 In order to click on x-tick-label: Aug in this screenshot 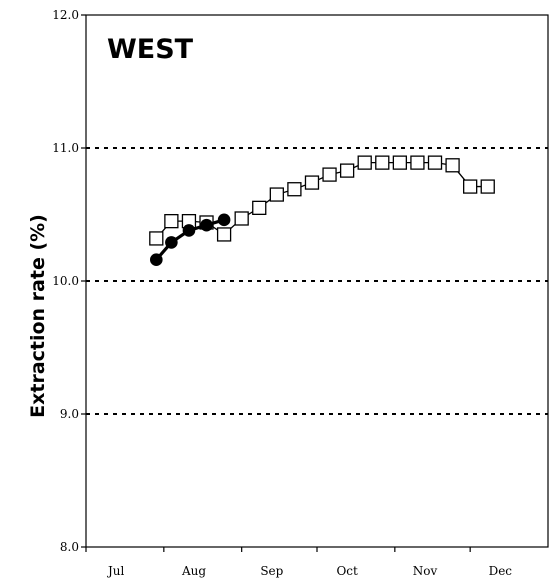, I will do `click(193, 571)`.